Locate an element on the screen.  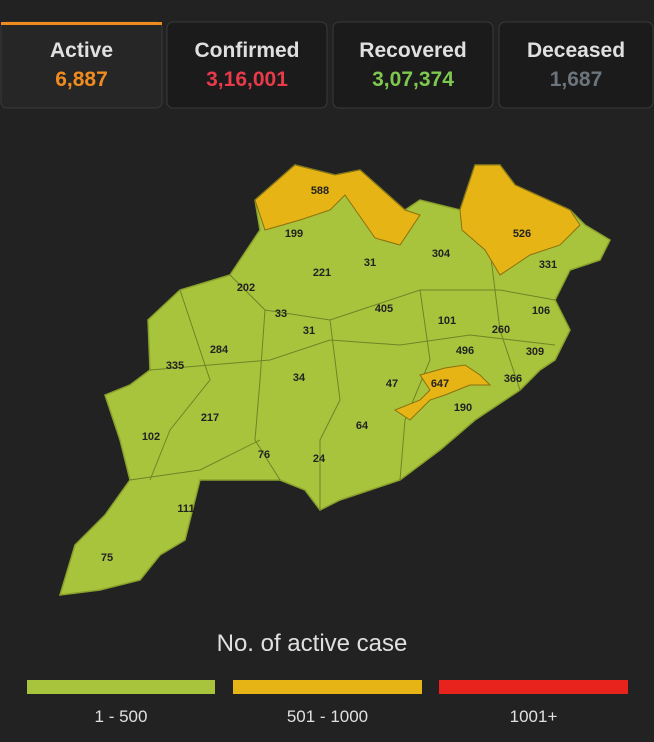
district-label: 366 is located at coordinates (513, 379).